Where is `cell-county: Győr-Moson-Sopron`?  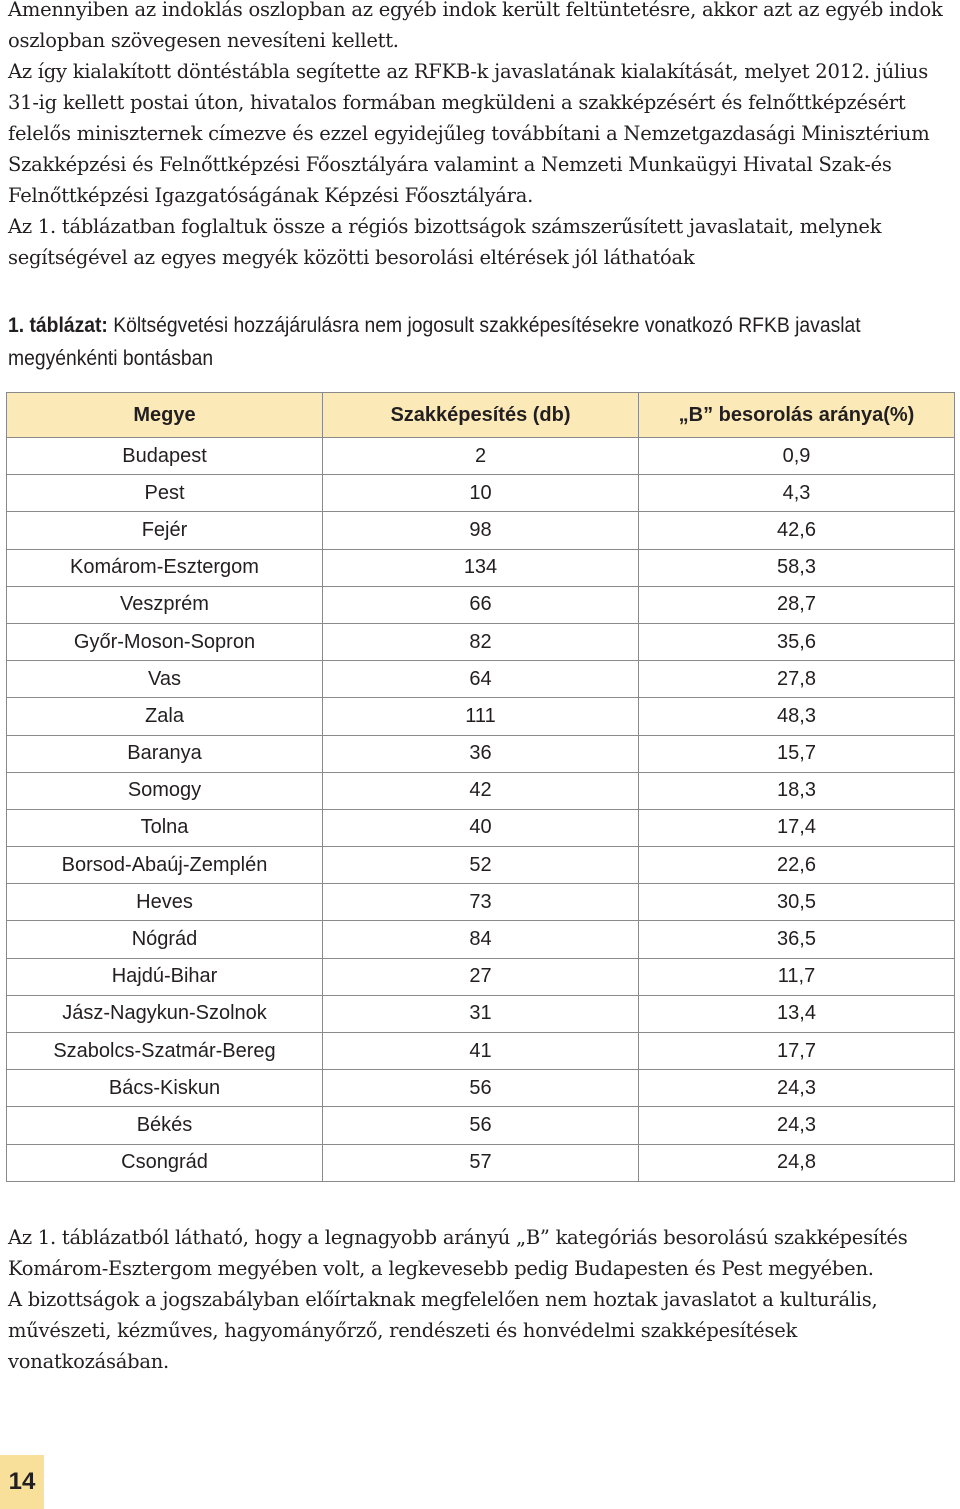 cell-county: Győr-Moson-Sopron is located at coordinates (164, 642).